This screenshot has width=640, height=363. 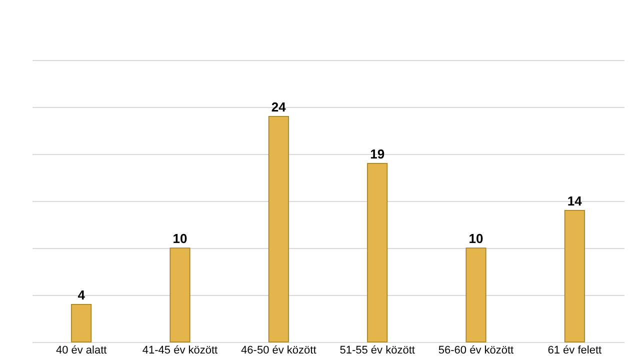 I want to click on x-tick-label: 40 év alatt, so click(x=81, y=350).